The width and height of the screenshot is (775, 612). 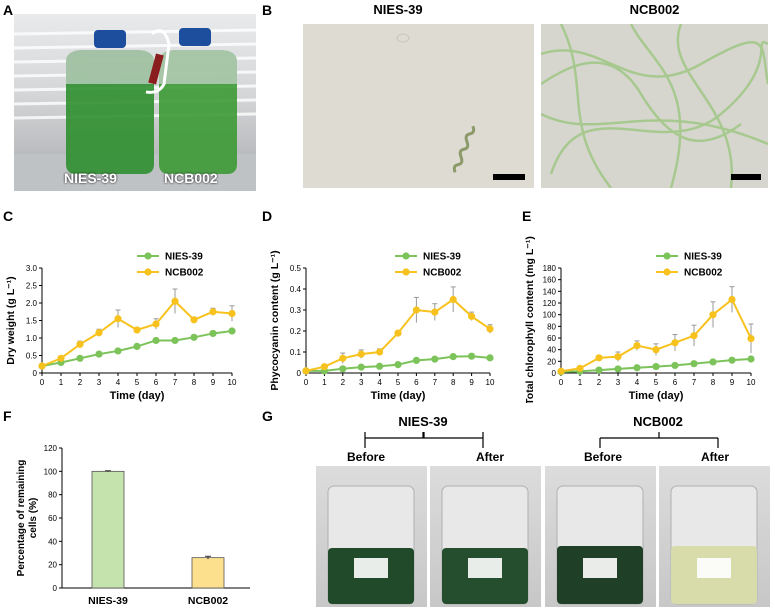 What do you see at coordinates (485, 536) in the screenshot?
I see `beaker-photo-nies39-after` at bounding box center [485, 536].